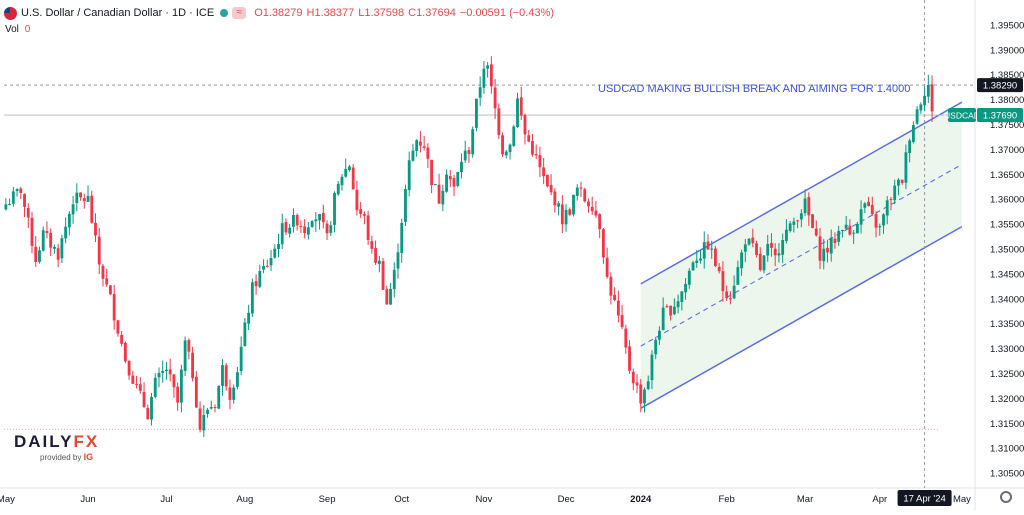 This screenshot has height=515, width=1024. Describe the element at coordinates (1007, 474) in the screenshot. I see `y-tick-label: 1.30500` at that location.